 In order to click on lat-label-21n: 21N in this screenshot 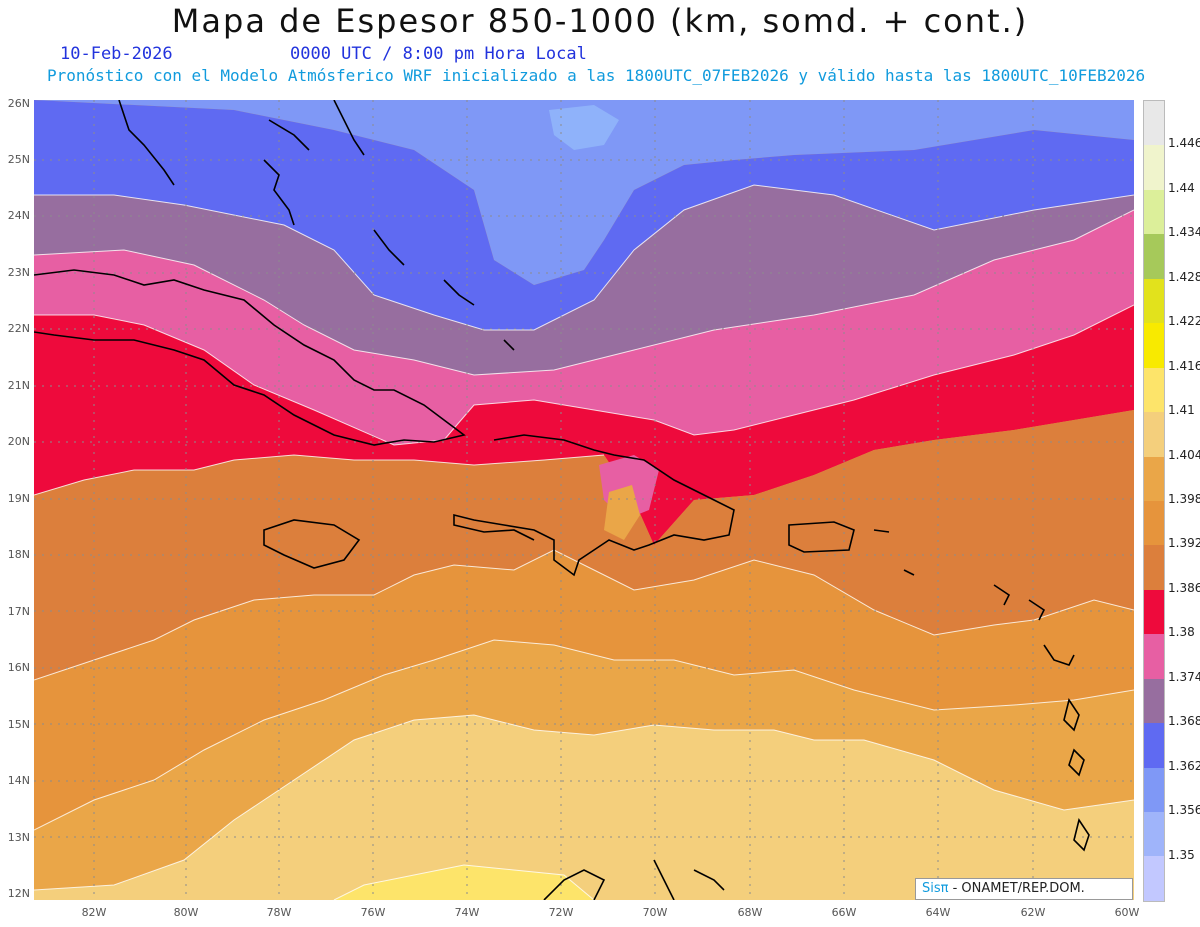, I will do `click(18, 385)`.